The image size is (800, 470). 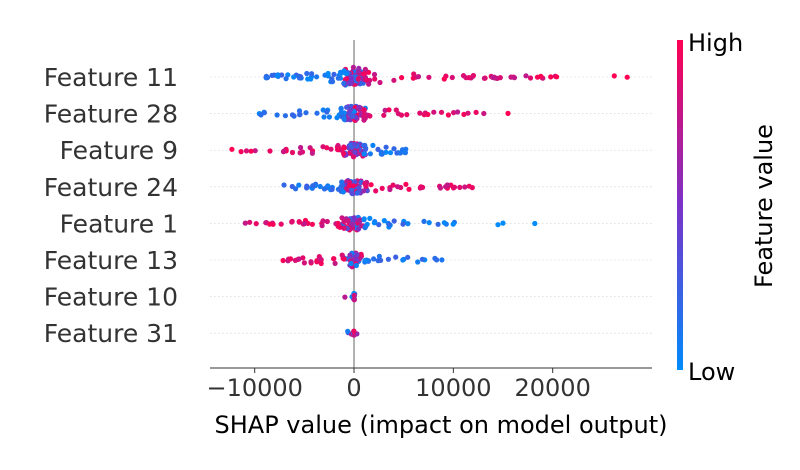 I want to click on x-tick-label: 20000, so click(x=552, y=388).